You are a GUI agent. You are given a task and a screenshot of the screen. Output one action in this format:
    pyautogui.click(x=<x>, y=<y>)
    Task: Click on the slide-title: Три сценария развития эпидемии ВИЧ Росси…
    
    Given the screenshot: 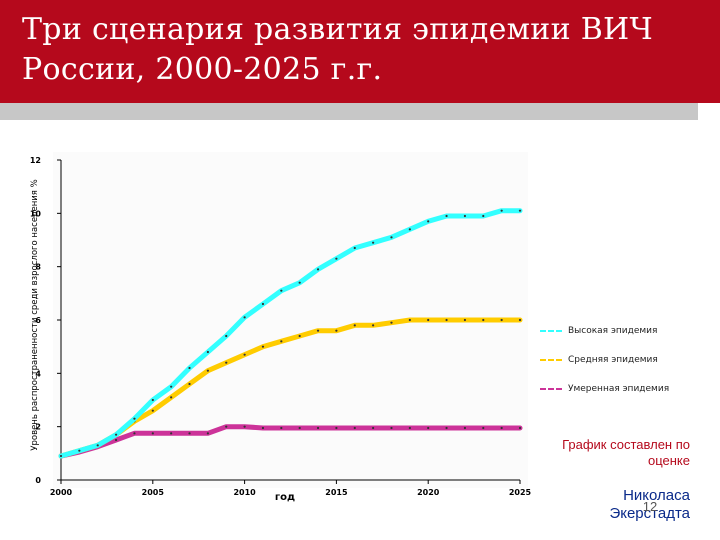 What is the action you would take?
    pyautogui.click(x=338, y=49)
    